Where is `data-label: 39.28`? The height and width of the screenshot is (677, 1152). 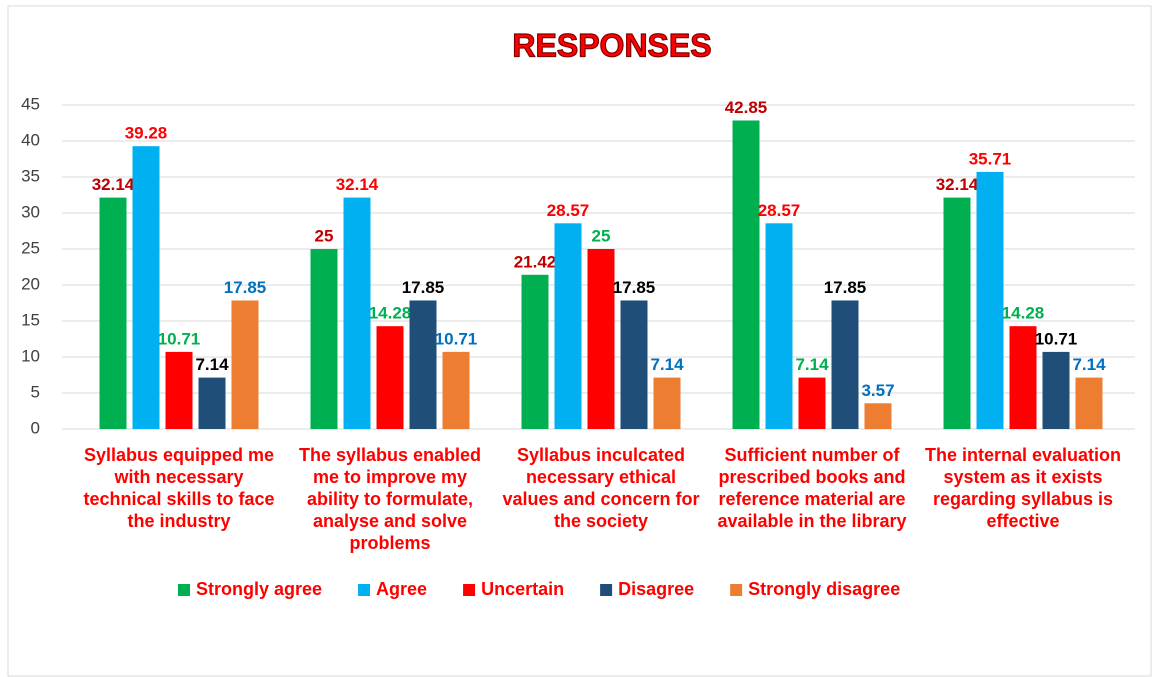
data-label: 39.28 is located at coordinates (146, 133).